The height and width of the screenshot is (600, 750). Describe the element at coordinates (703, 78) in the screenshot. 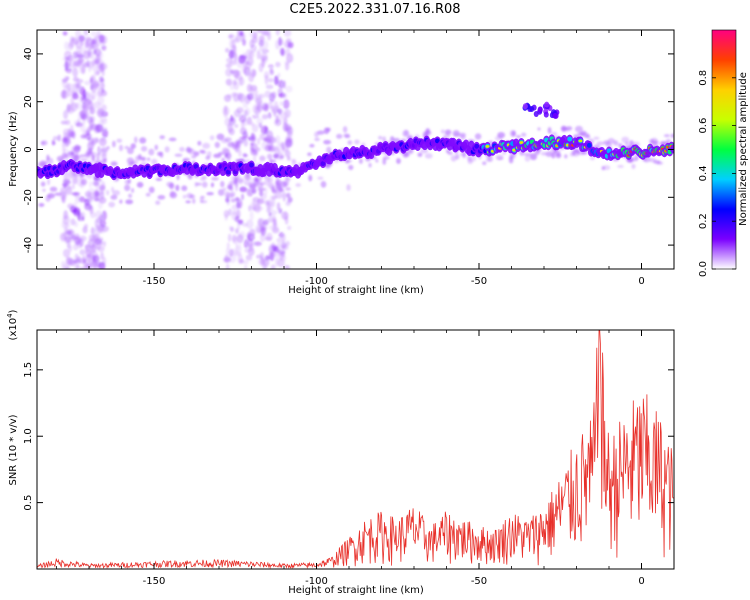

I see `colorbar-tick-label: 0.8` at that location.